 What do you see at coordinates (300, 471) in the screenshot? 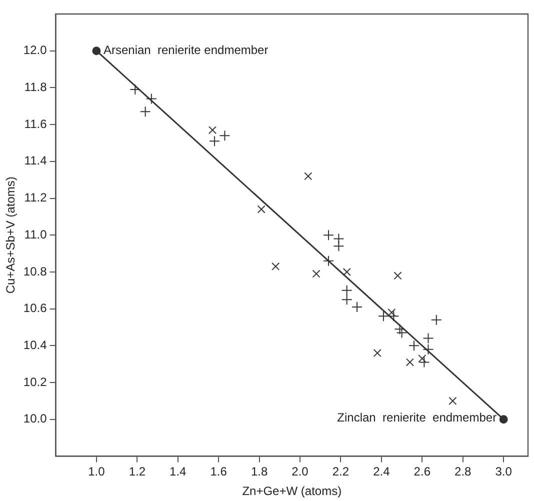
I see `x-tick-label: 2.0` at bounding box center [300, 471].